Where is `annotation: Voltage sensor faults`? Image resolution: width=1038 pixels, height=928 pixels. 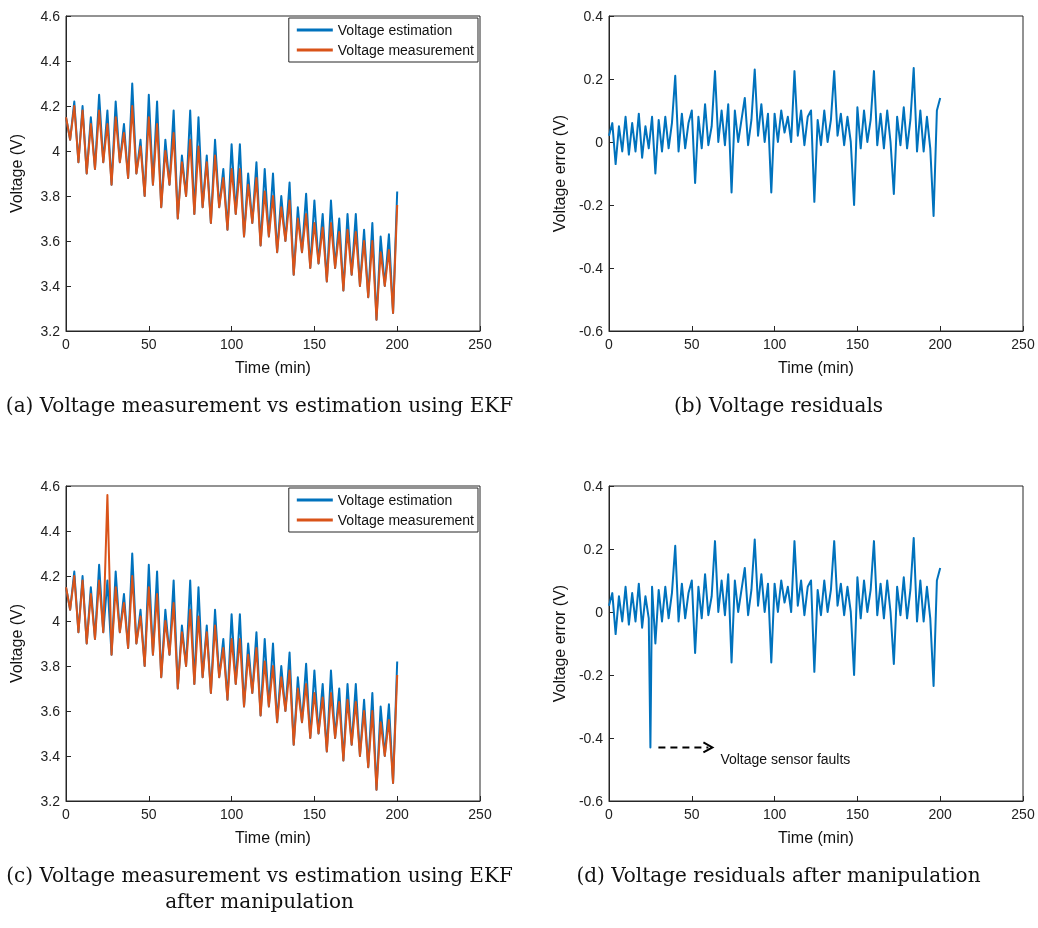 annotation: Voltage sensor faults is located at coordinates (785, 759).